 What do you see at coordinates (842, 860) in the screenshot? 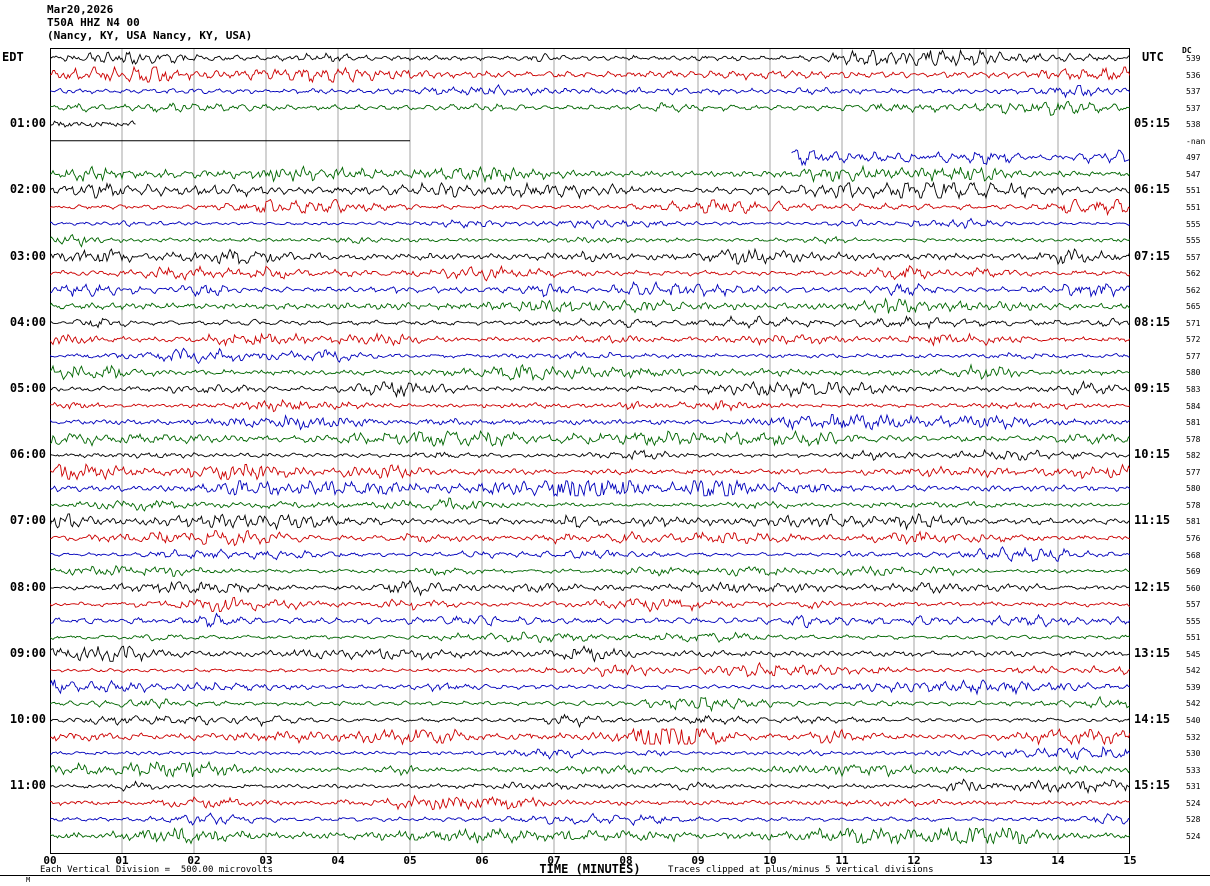
I see `x-axis-tick: 11` at bounding box center [842, 860].